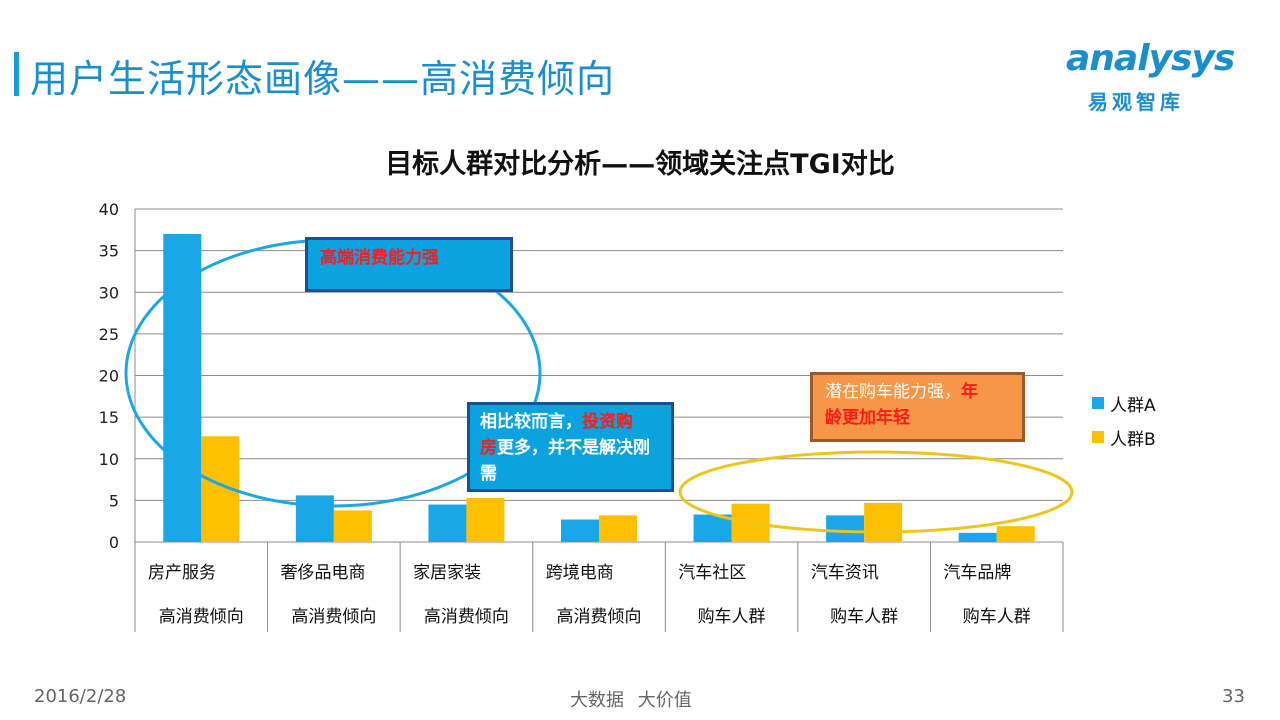 The width and height of the screenshot is (1280, 720). Describe the element at coordinates (893, 392) in the screenshot. I see `annotation-car-prefix: 潜在购车能力强，` at that location.